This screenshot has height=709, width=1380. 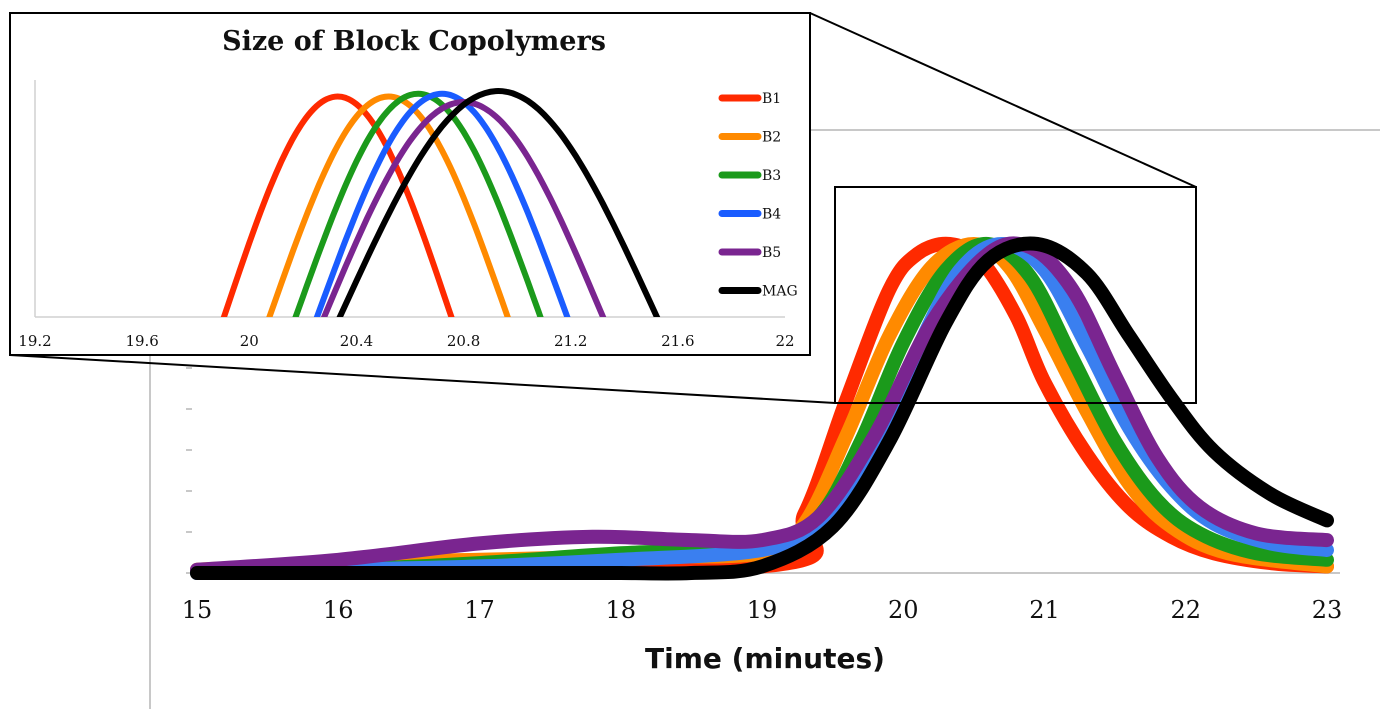 What do you see at coordinates (479, 610) in the screenshot?
I see `main-x-tick-label: 17` at bounding box center [479, 610].